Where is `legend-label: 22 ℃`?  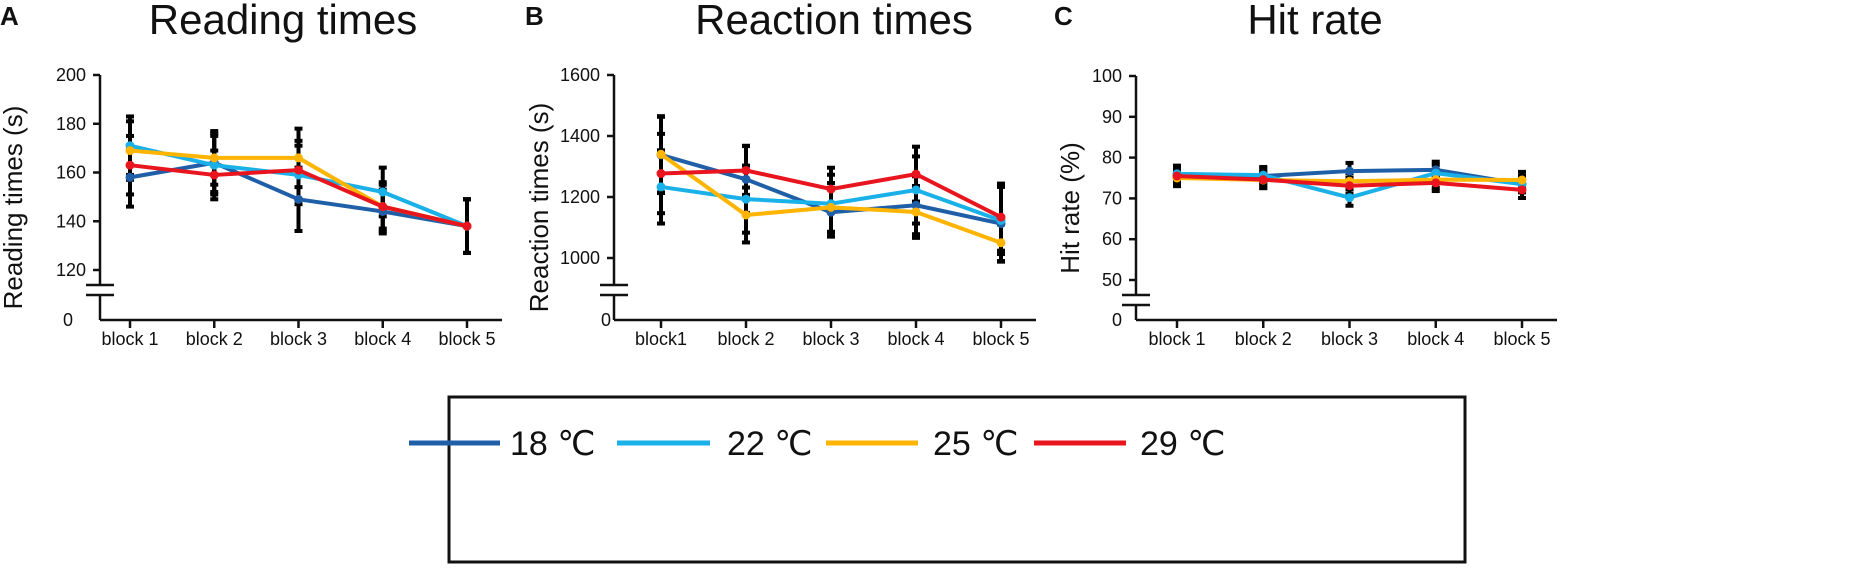 legend-label: 22 ℃ is located at coordinates (769, 444).